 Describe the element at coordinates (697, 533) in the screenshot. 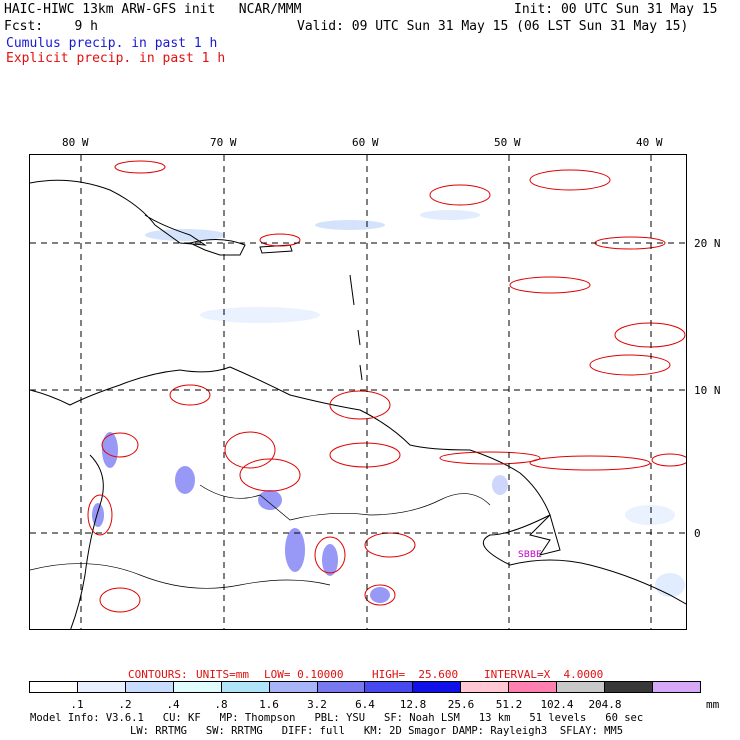

I see `lat-label-0: 0` at that location.